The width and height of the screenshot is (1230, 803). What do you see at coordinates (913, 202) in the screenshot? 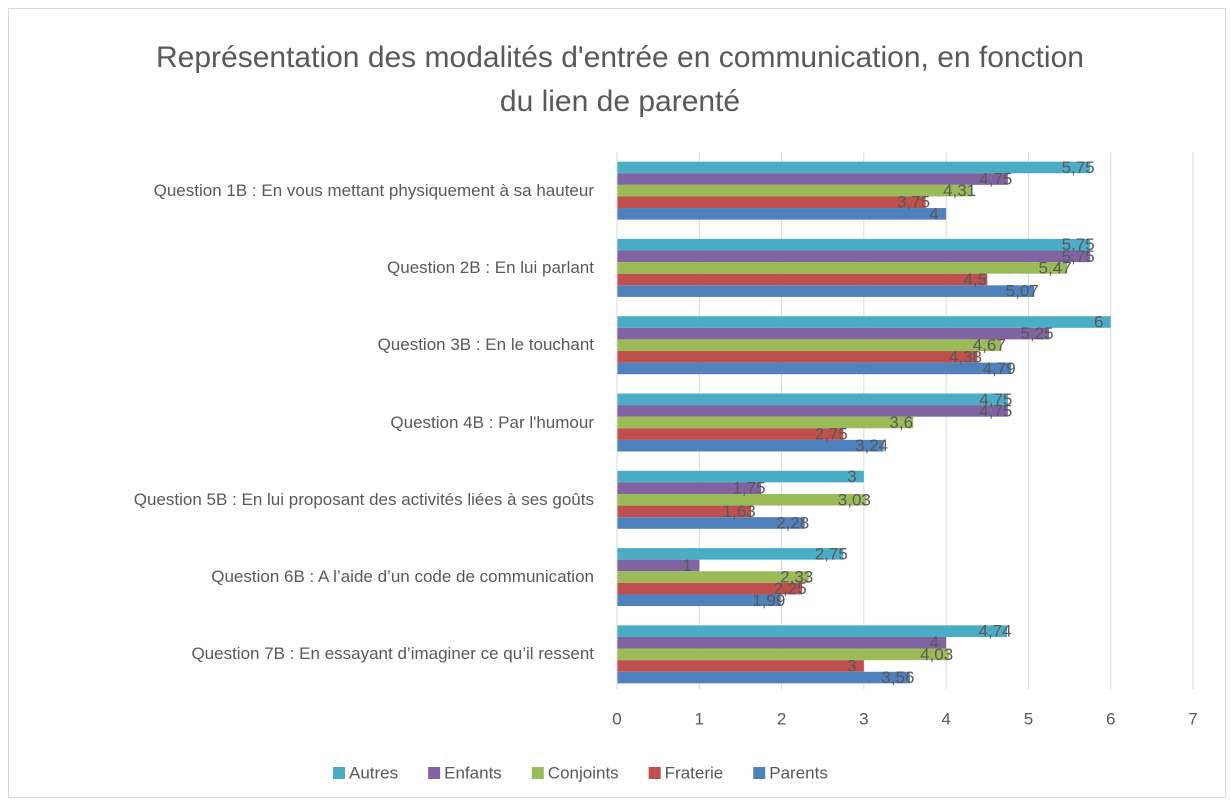
I see `data-label: 3,75` at bounding box center [913, 202].